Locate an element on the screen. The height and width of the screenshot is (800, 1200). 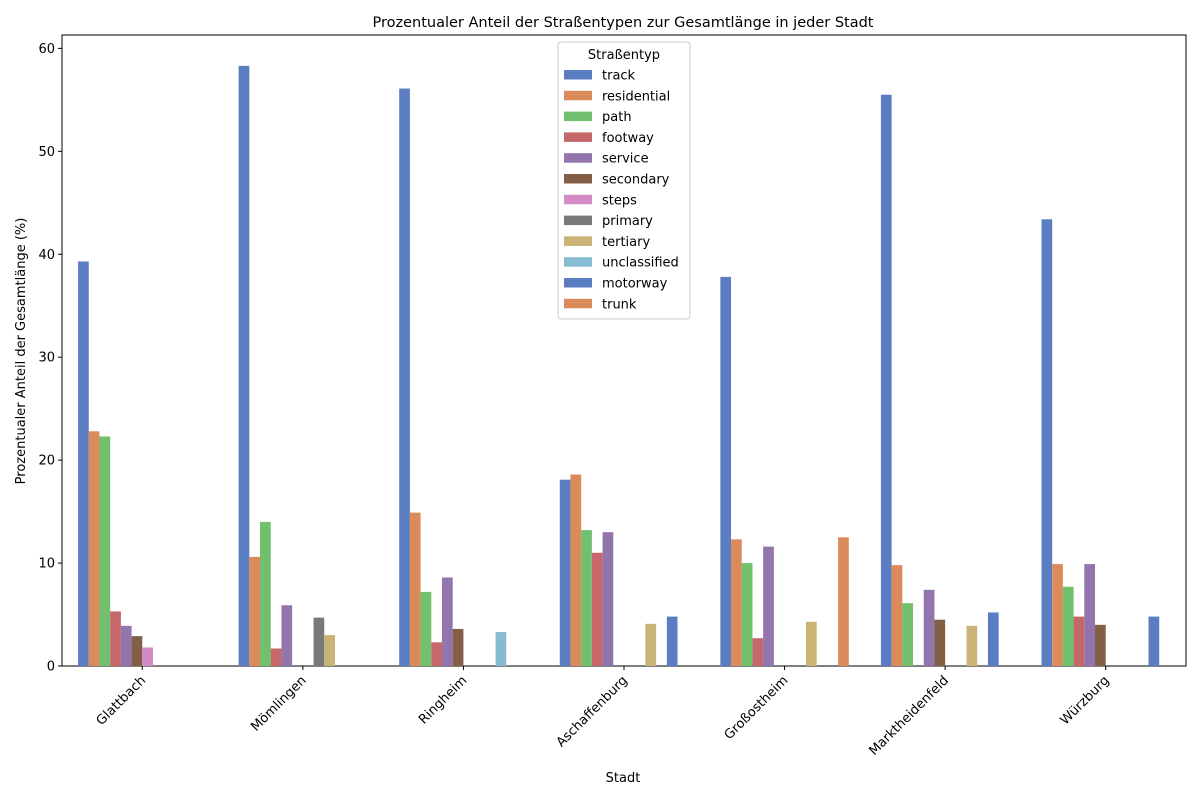
y-tick-label-4: 40 is located at coordinates (46, 255).